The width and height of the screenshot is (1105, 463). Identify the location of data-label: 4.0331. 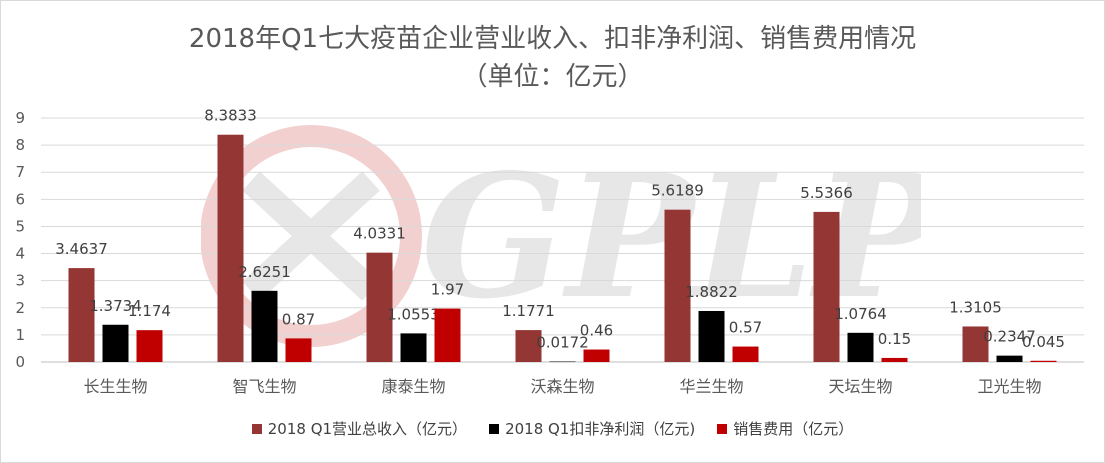
(379, 234).